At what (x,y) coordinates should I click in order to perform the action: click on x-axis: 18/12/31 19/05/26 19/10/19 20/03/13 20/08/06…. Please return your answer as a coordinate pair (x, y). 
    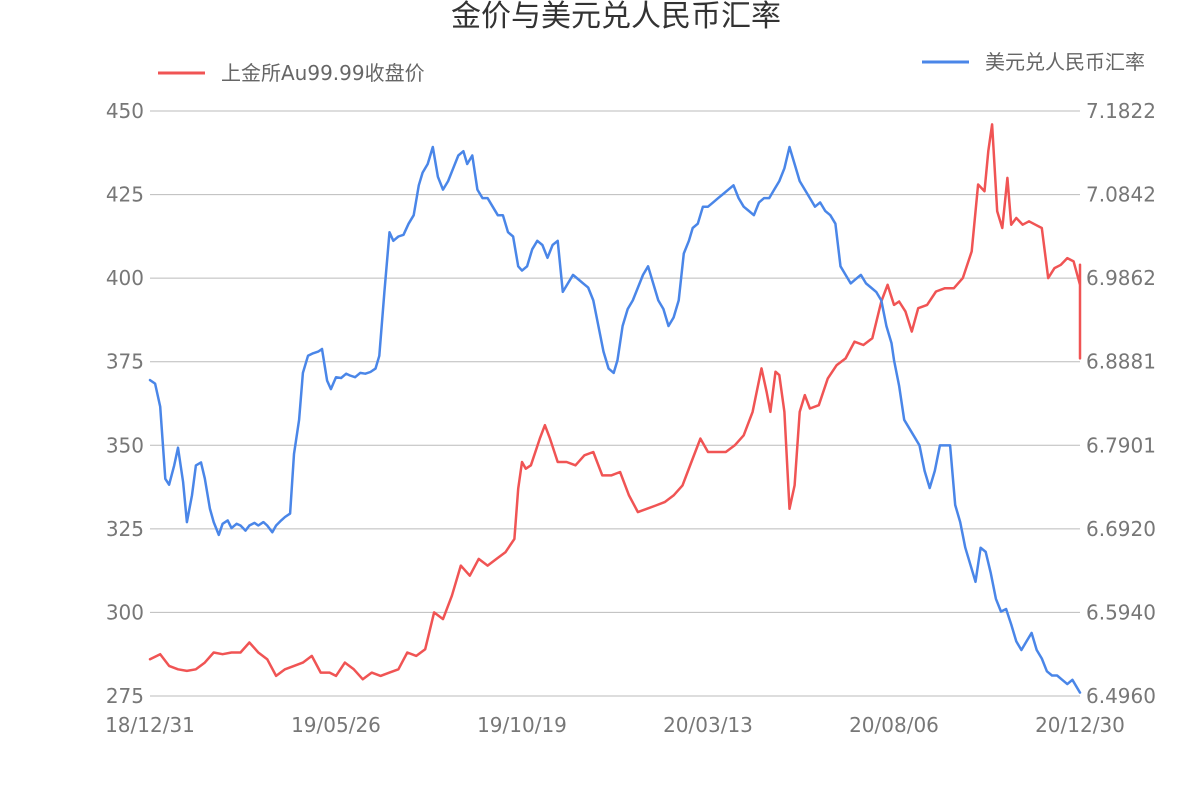
    Looking at the image, I should click on (615, 725).